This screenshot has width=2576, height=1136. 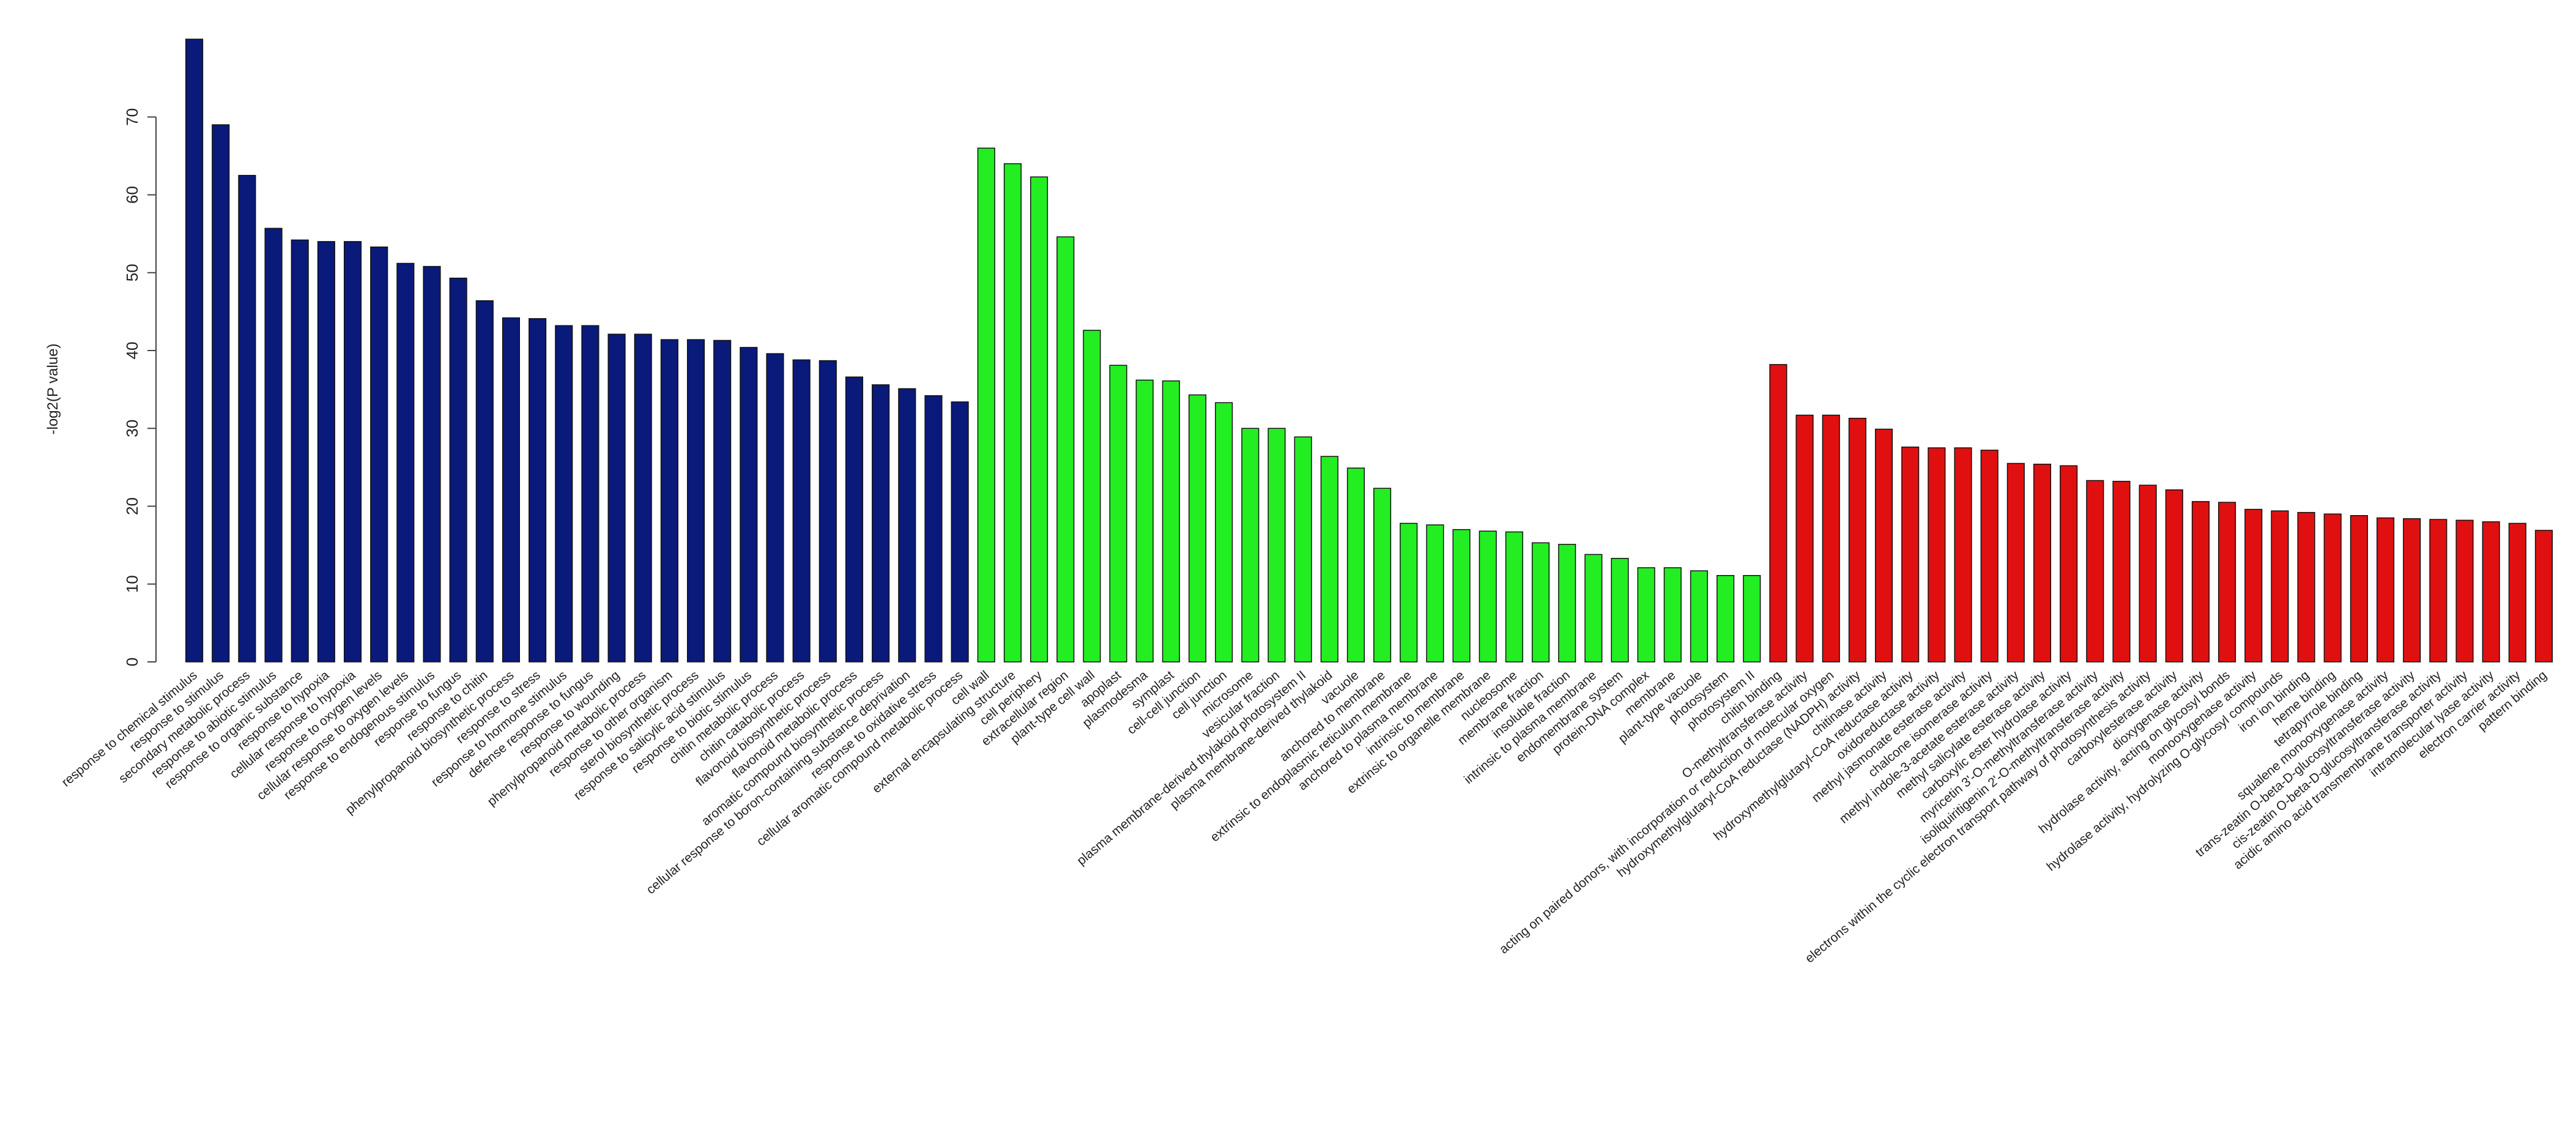 What do you see at coordinates (132, 584) in the screenshot?
I see `y-tick-label: 10` at bounding box center [132, 584].